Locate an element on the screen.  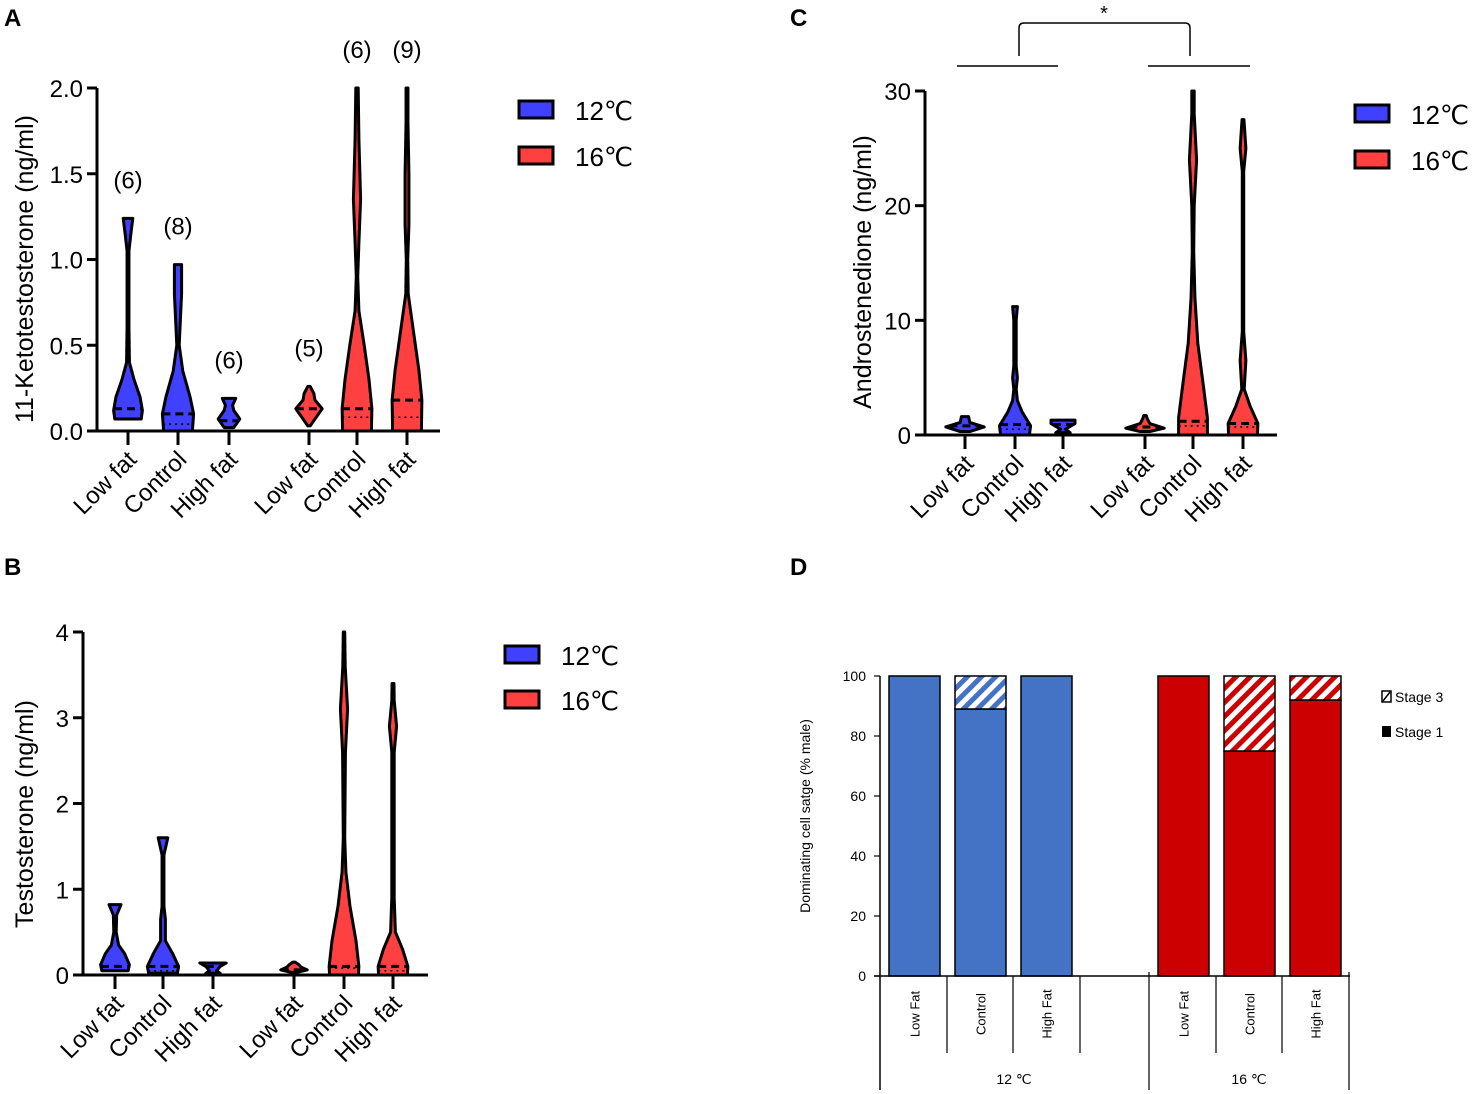
panel-label-c: C is located at coordinates (798, 18).